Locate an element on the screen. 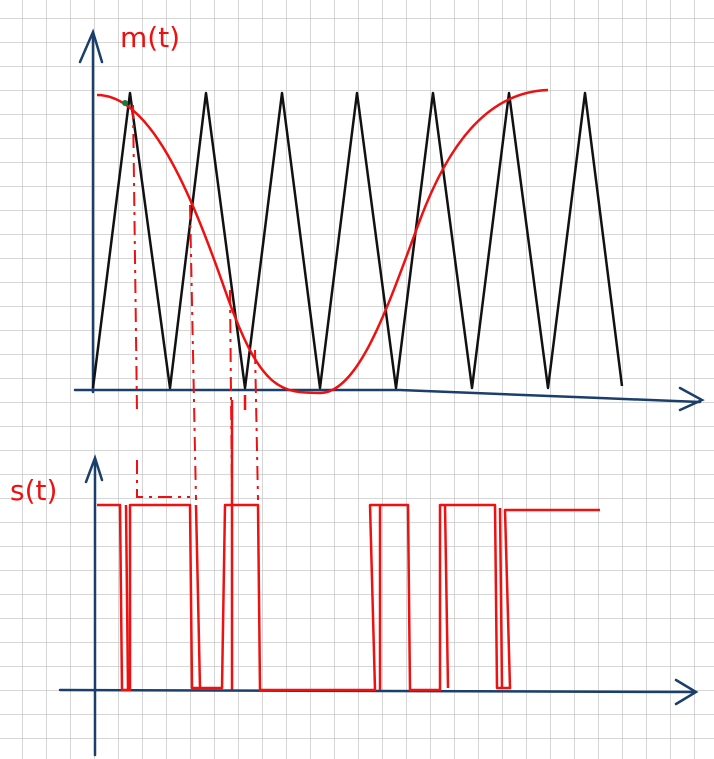 This screenshot has height=759, width=714. bottom-axis-label: s(t) is located at coordinates (33, 490).